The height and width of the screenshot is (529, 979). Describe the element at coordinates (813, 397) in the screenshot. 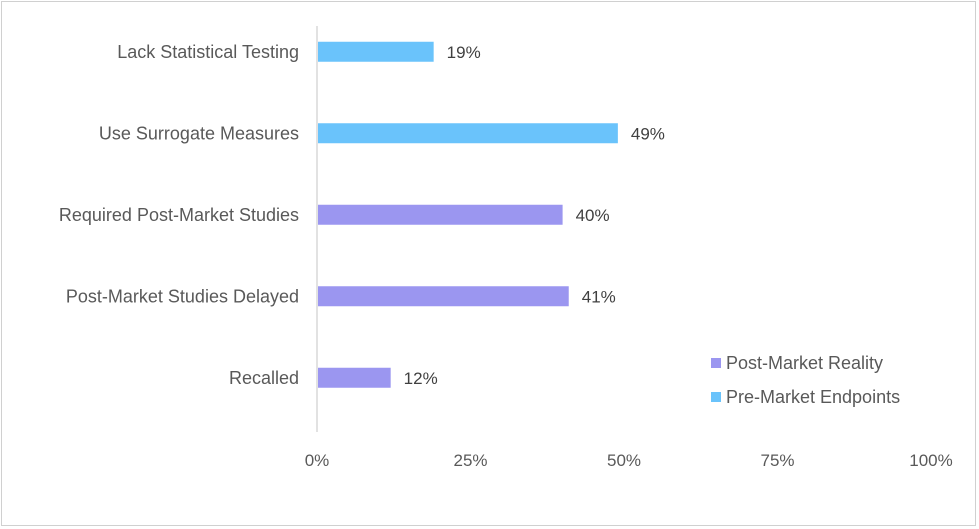

I see `legend-label: Pre-Market Endpoints` at that location.